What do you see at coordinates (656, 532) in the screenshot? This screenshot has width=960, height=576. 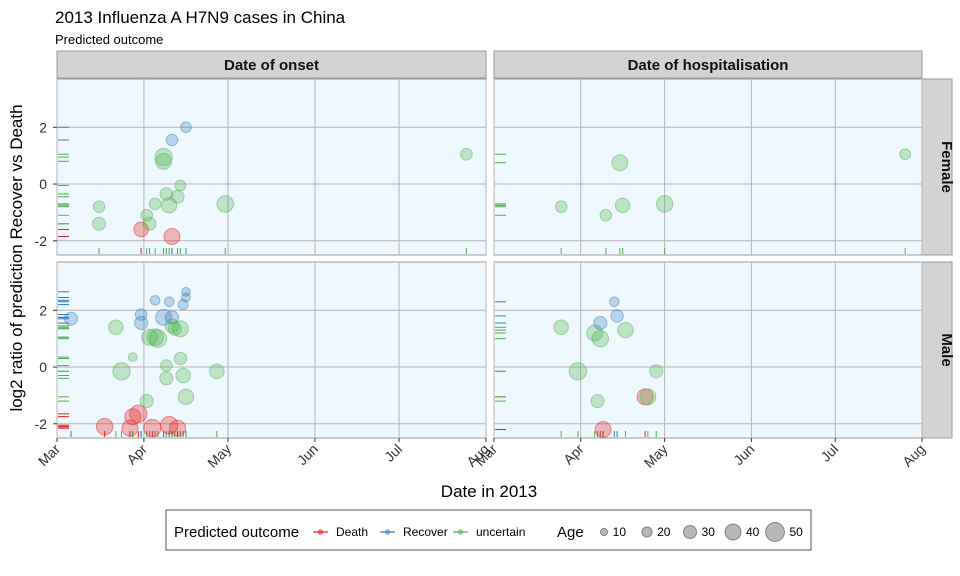 I see `legend-size-20: 20` at bounding box center [656, 532].